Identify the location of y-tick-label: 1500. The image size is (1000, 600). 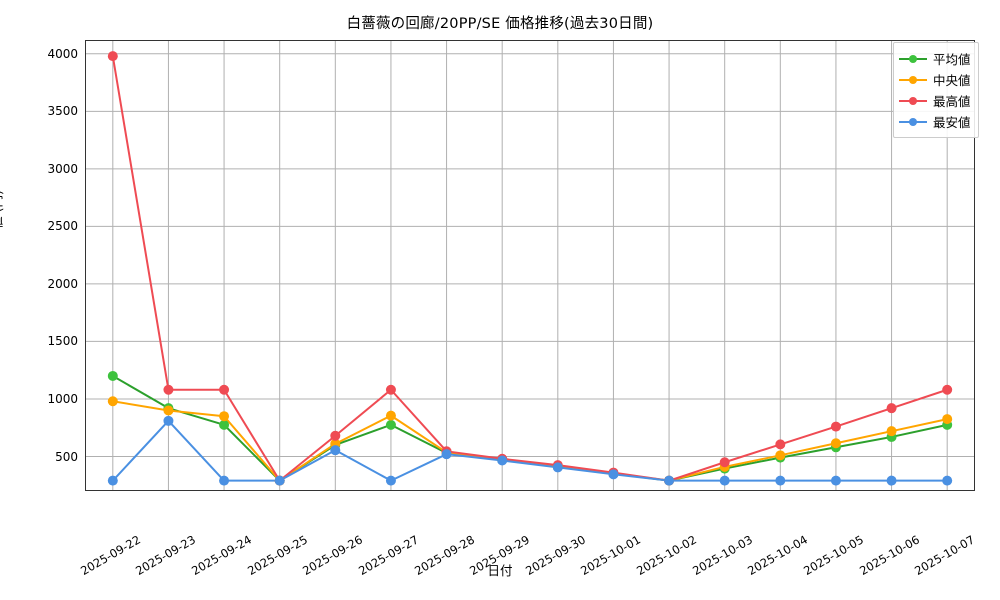
(62, 341).